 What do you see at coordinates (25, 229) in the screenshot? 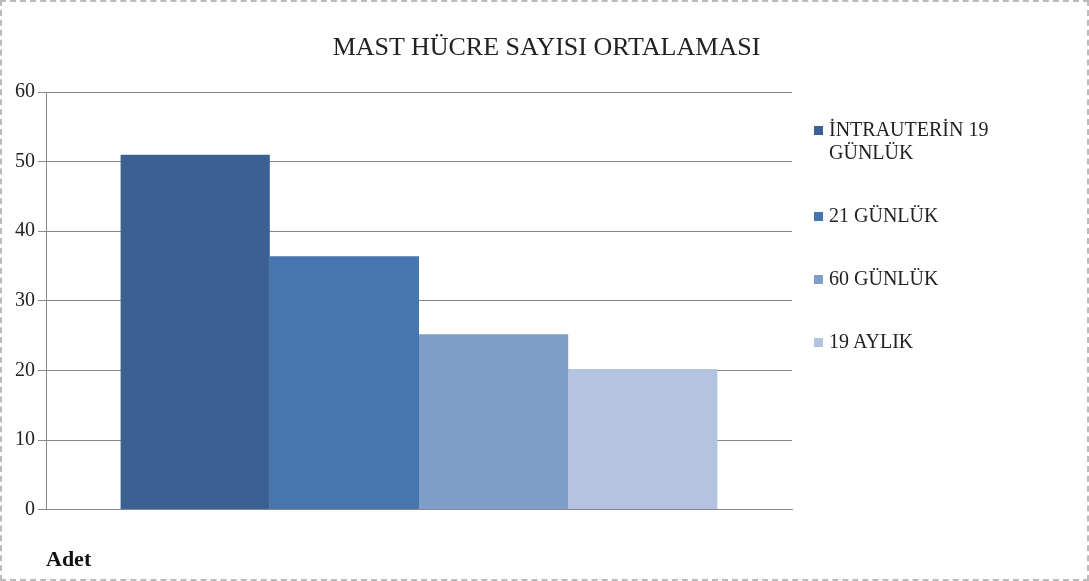
I see `y-tick-label: 40` at bounding box center [25, 229].